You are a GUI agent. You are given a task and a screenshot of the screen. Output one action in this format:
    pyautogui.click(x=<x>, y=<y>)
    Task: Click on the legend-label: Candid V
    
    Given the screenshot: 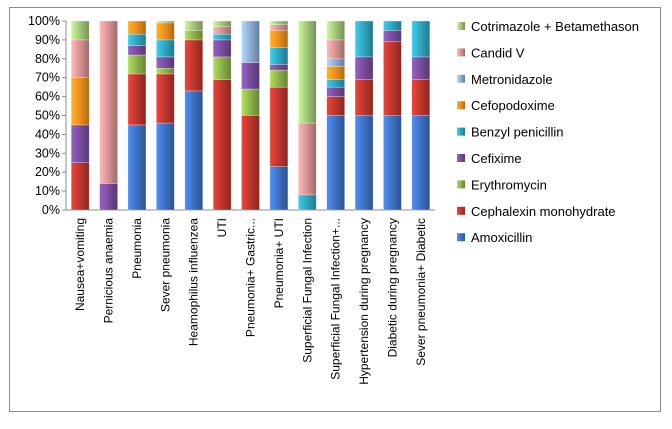 What is the action you would take?
    pyautogui.click(x=498, y=52)
    